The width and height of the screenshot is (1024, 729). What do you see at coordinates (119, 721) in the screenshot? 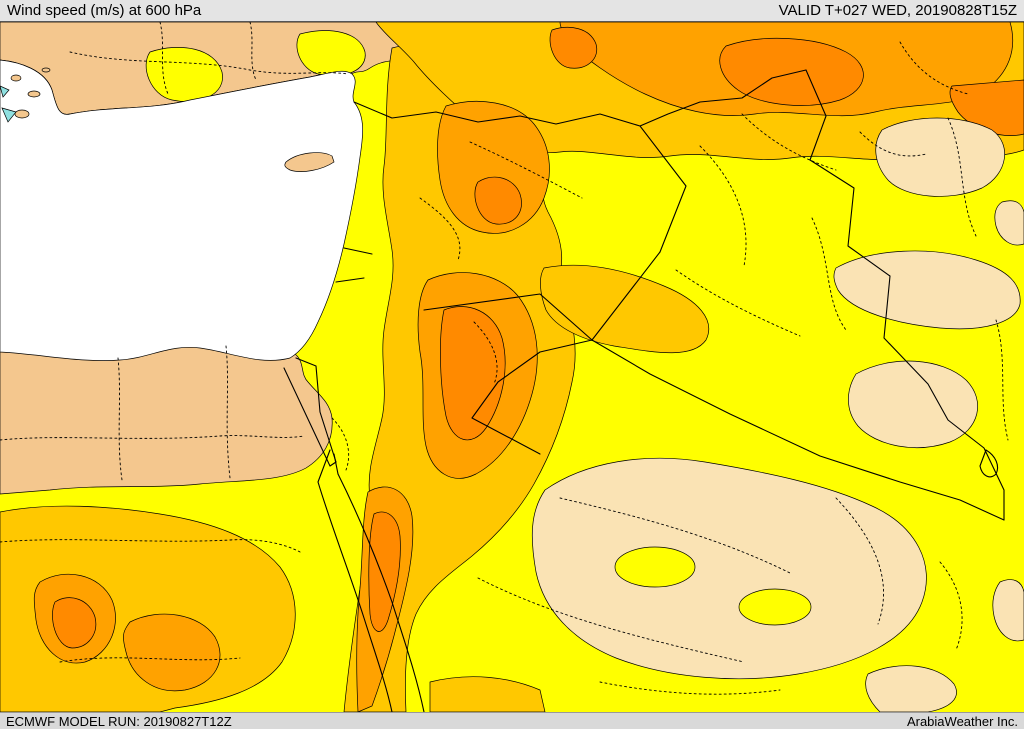
I see `model-run-label: ECMWF MODEL RUN: 20190827T12Z` at bounding box center [119, 721].